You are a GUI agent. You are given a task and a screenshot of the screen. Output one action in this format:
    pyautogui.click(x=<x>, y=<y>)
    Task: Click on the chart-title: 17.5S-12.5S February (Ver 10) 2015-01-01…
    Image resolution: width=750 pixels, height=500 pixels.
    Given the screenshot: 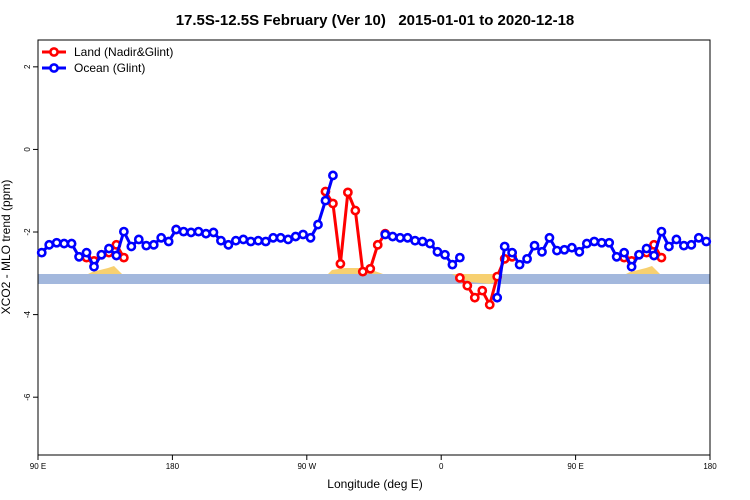 What is the action you would take?
    pyautogui.click(x=375, y=20)
    